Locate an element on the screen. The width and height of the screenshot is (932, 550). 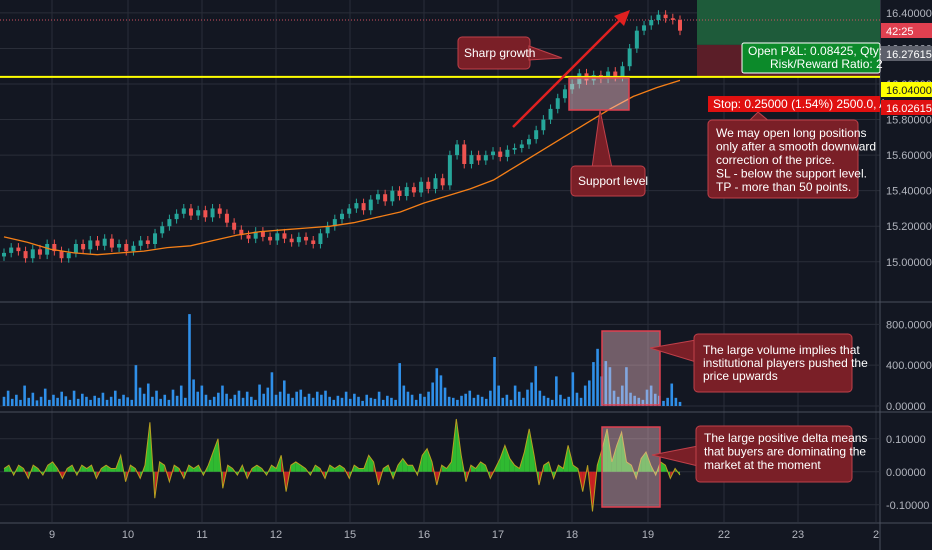
y-tick-label: 15.00000 is located at coordinates (909, 263).